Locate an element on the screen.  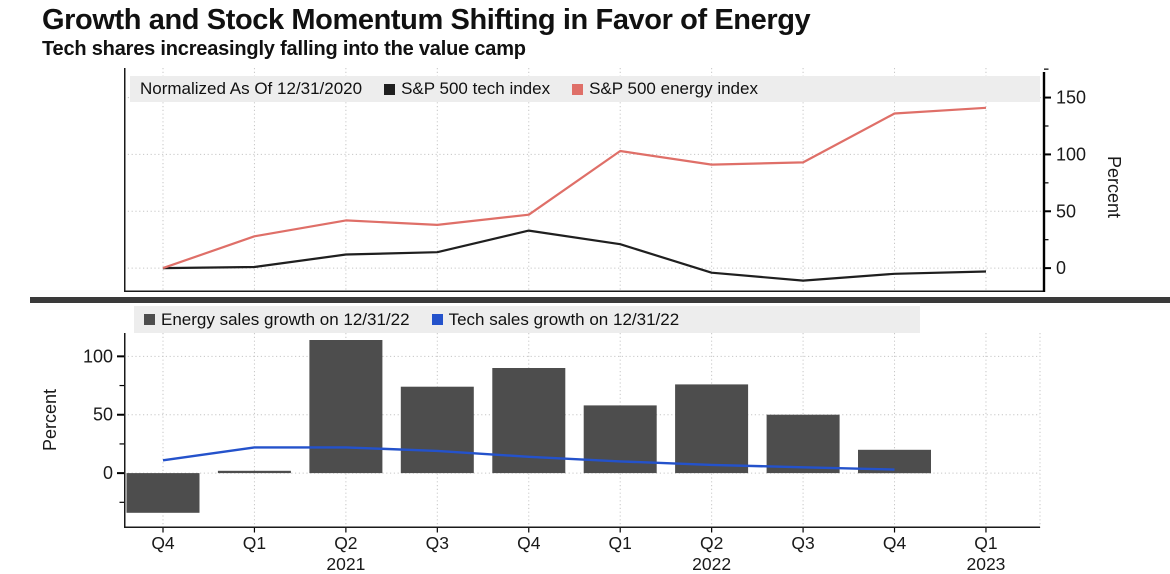
bottom-y-tick-label: 100 is located at coordinates (98, 356).